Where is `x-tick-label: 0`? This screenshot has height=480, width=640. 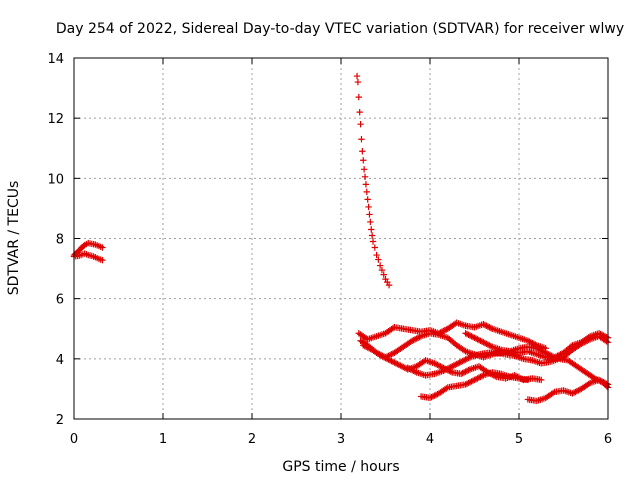 x-tick-label: 0 is located at coordinates (74, 439).